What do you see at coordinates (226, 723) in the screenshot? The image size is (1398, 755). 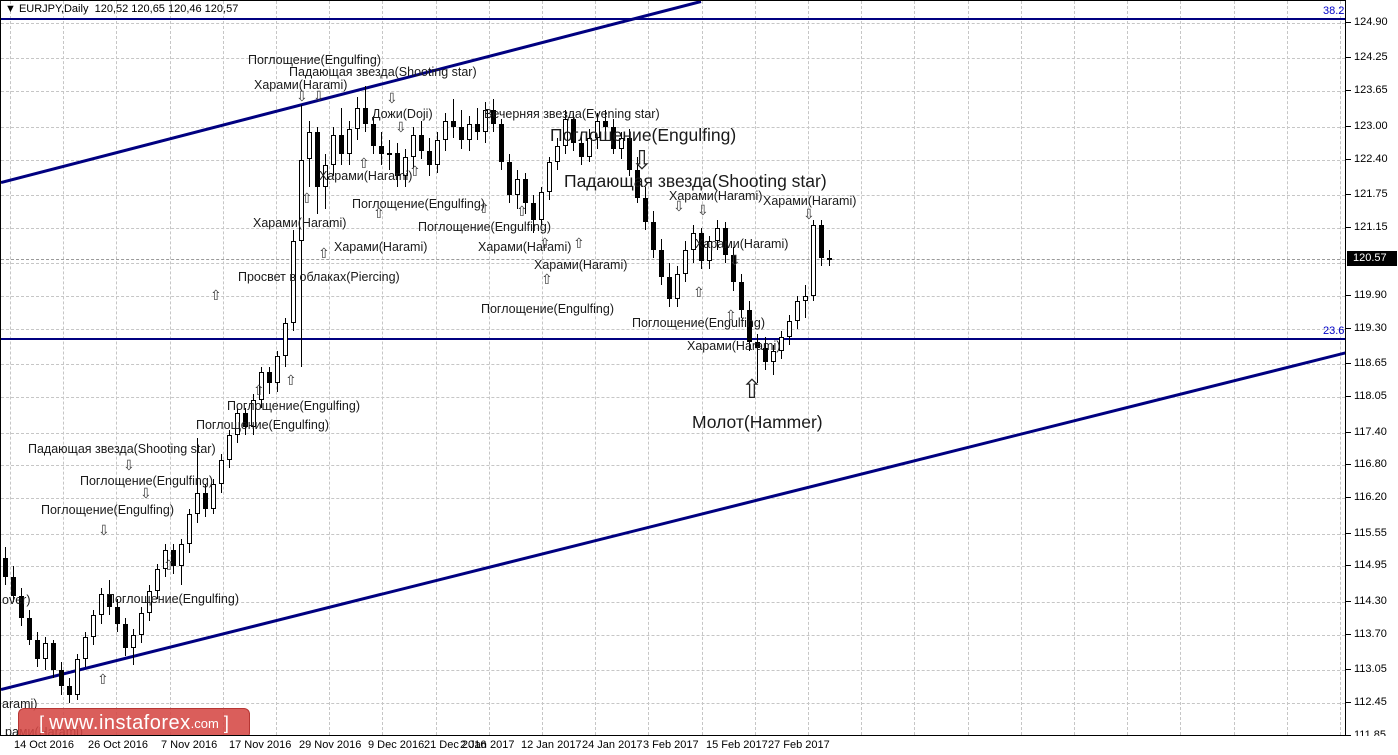 I see `watermark-bracket-right: ]` at bounding box center [226, 723].